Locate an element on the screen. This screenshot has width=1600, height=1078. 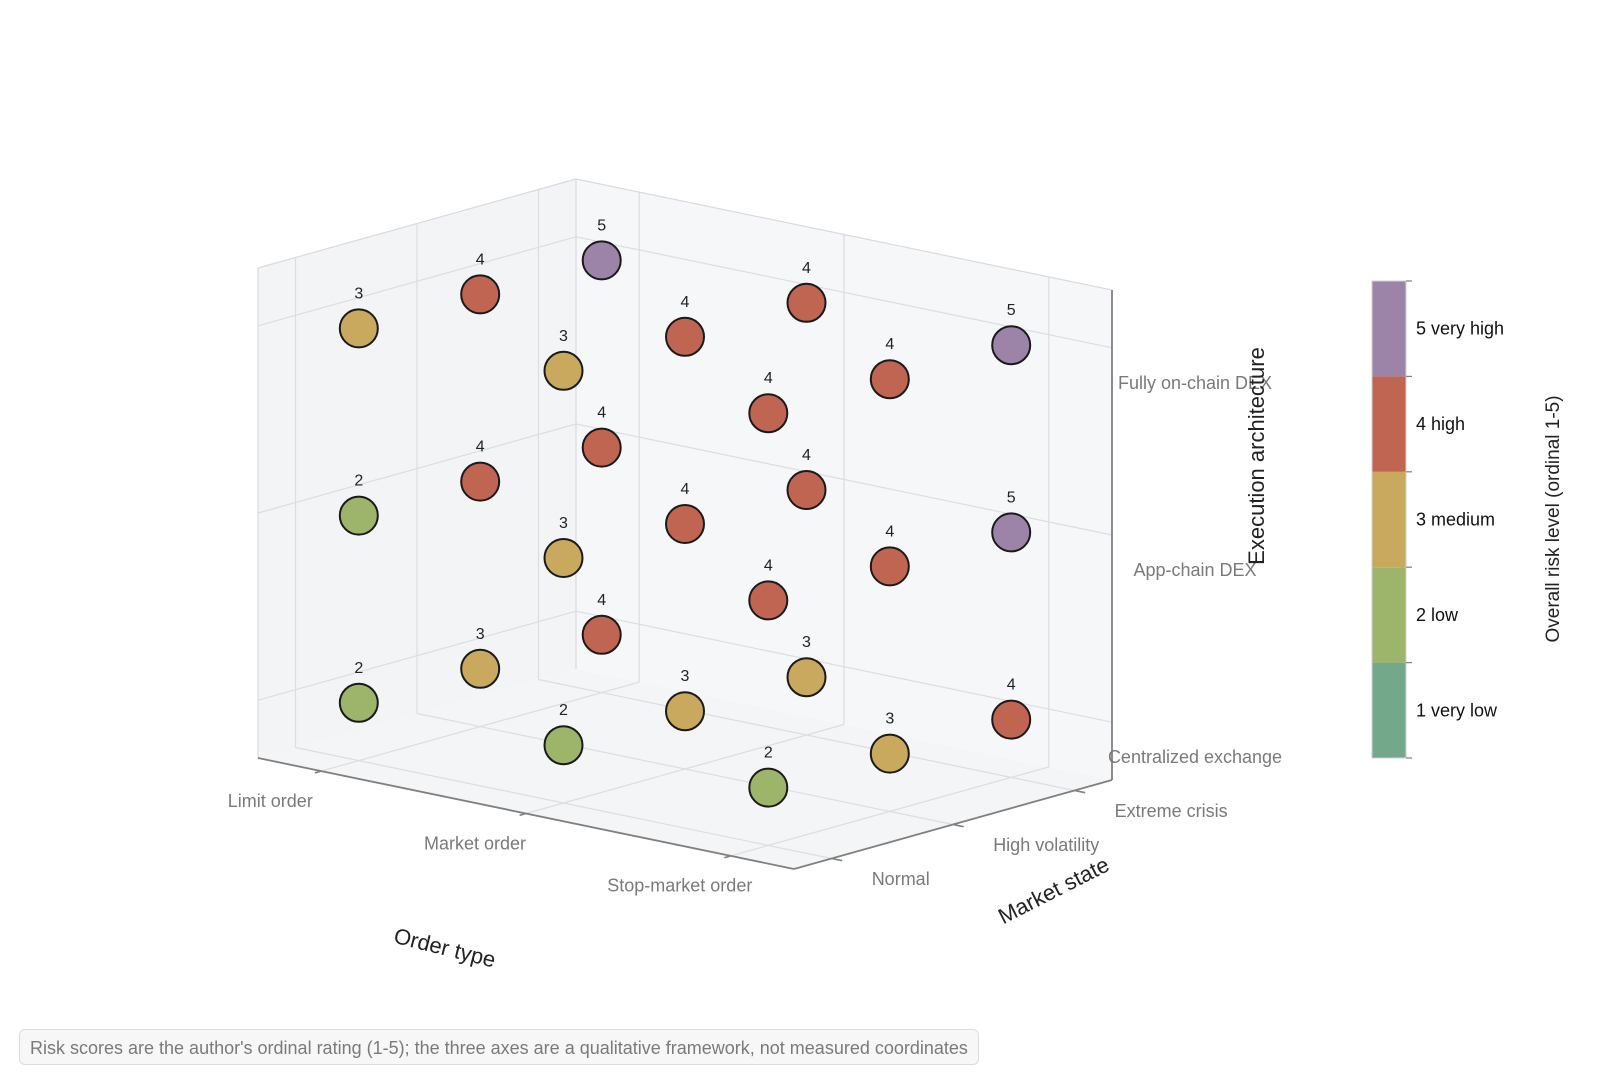
z-axis-title: Execution architecture is located at coordinates (1256, 456).